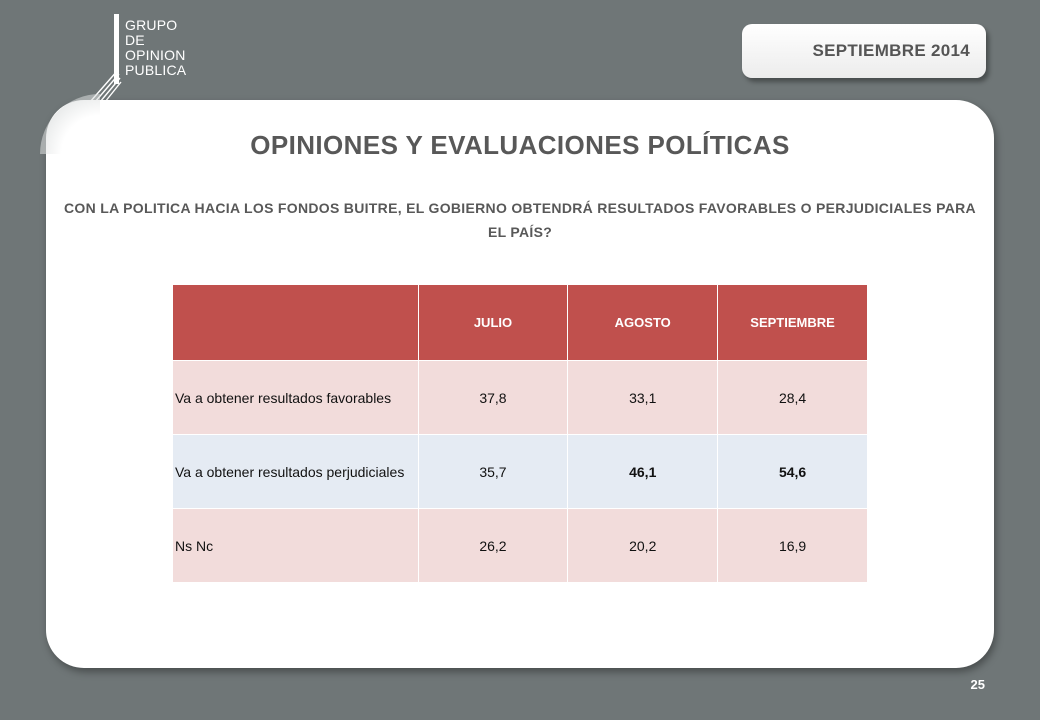 The height and width of the screenshot is (720, 1040). What do you see at coordinates (792, 545) in the screenshot?
I see `table-cell: 16,9` at bounding box center [792, 545].